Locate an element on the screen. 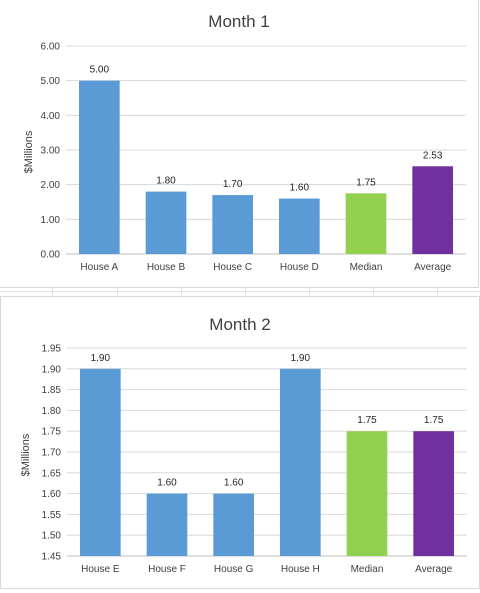  x-category-label: House A is located at coordinates (99, 267).